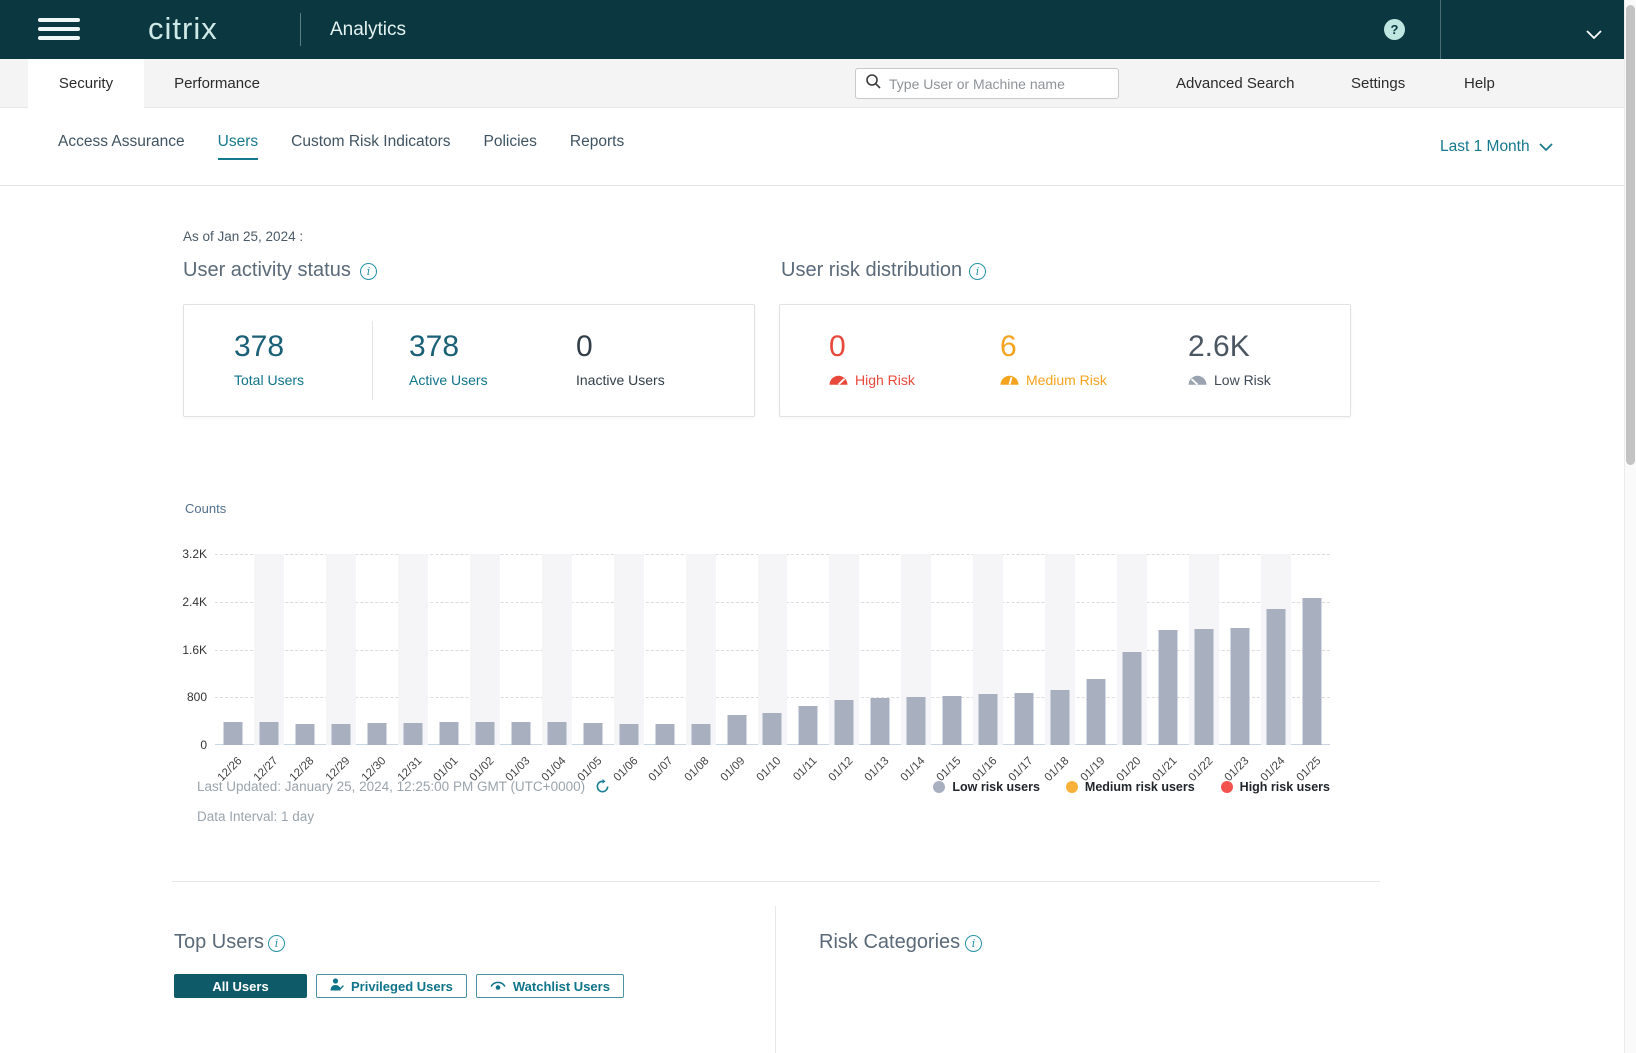 This screenshot has height=1053, width=1636. What do you see at coordinates (1479, 83) in the screenshot?
I see `toolbar-link-help: Help` at bounding box center [1479, 83].